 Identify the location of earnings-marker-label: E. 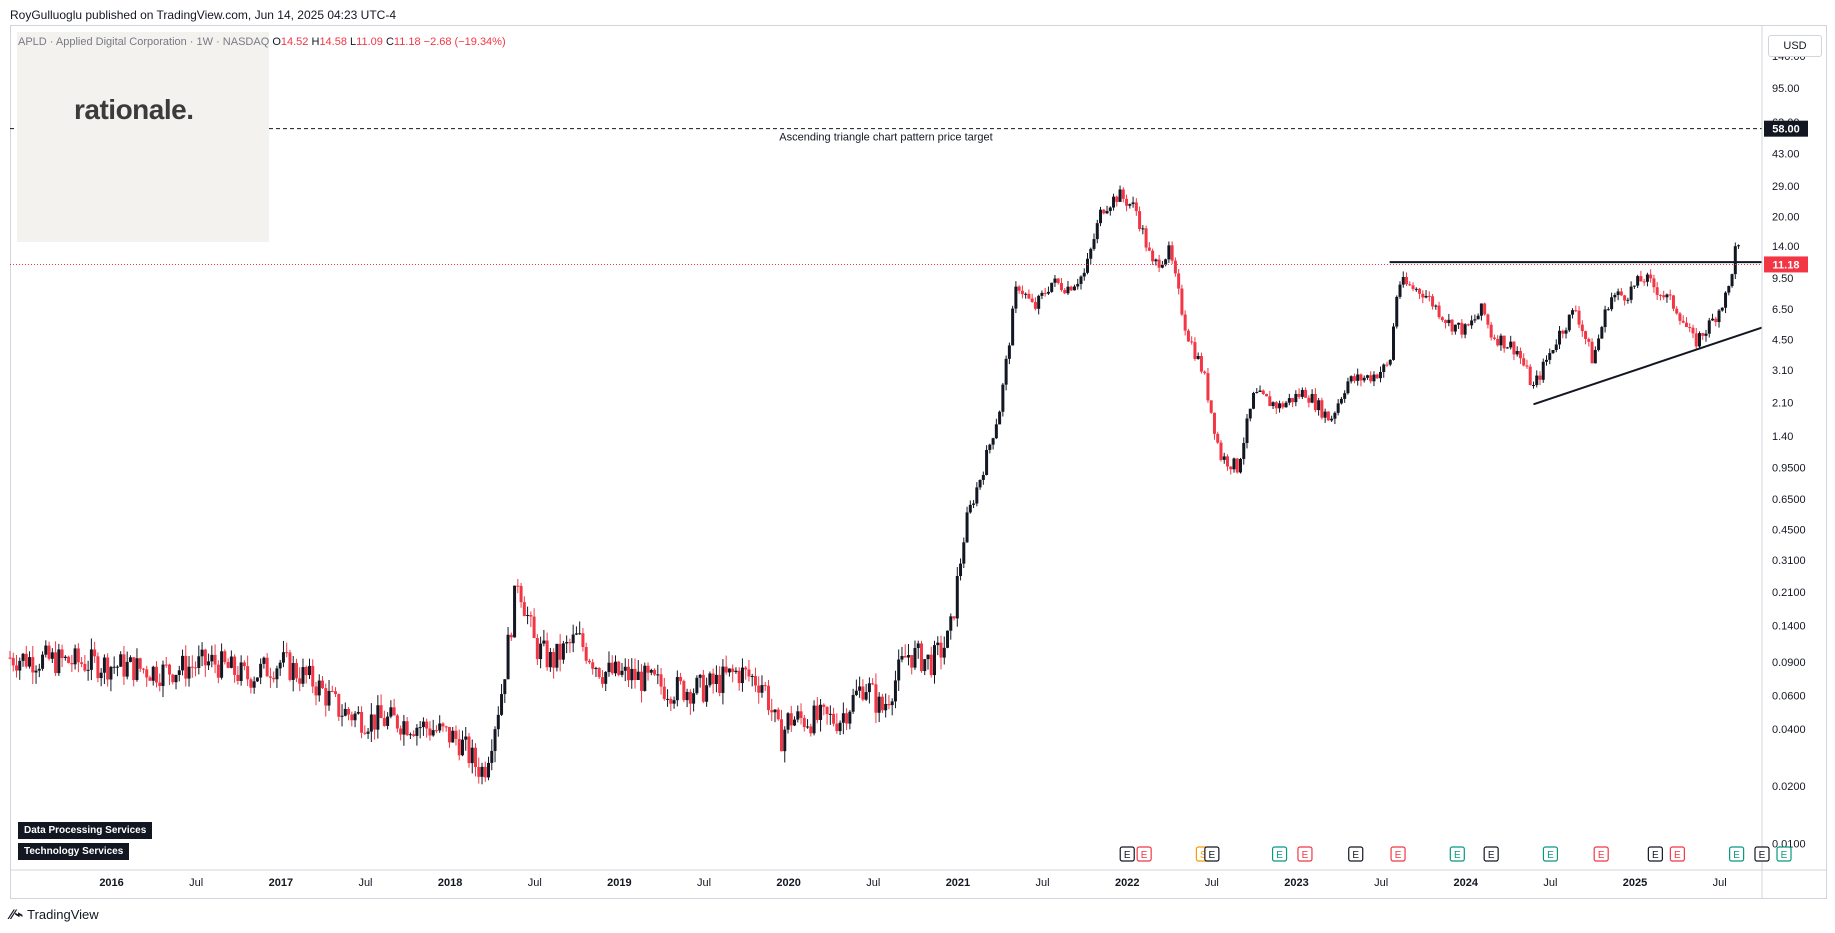
(1355, 855).